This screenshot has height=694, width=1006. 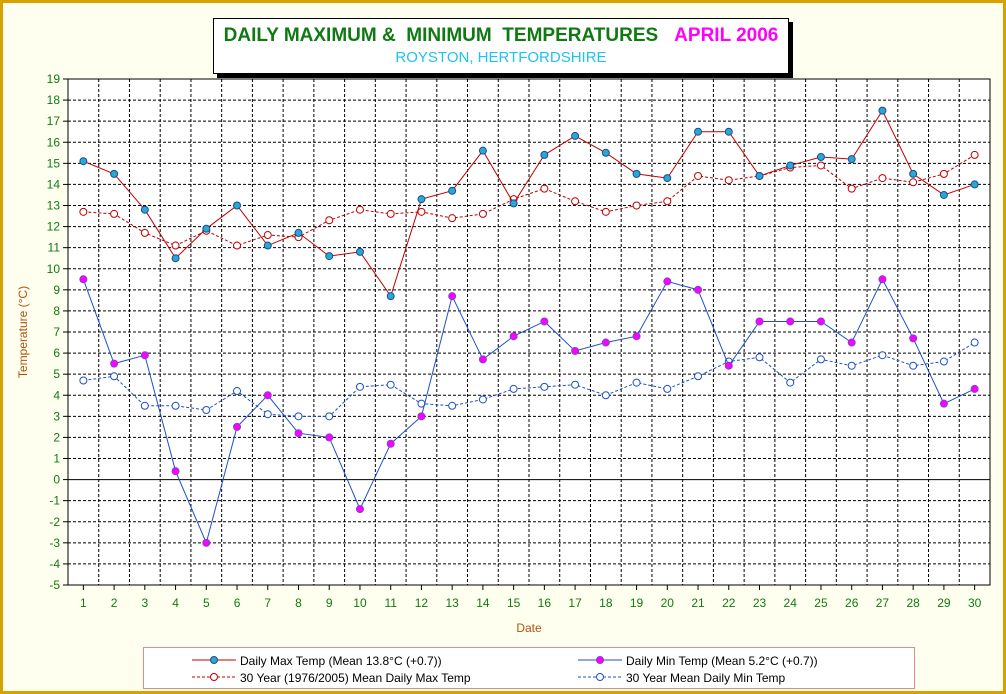 I want to click on x-tick-label: 15, so click(x=514, y=603).